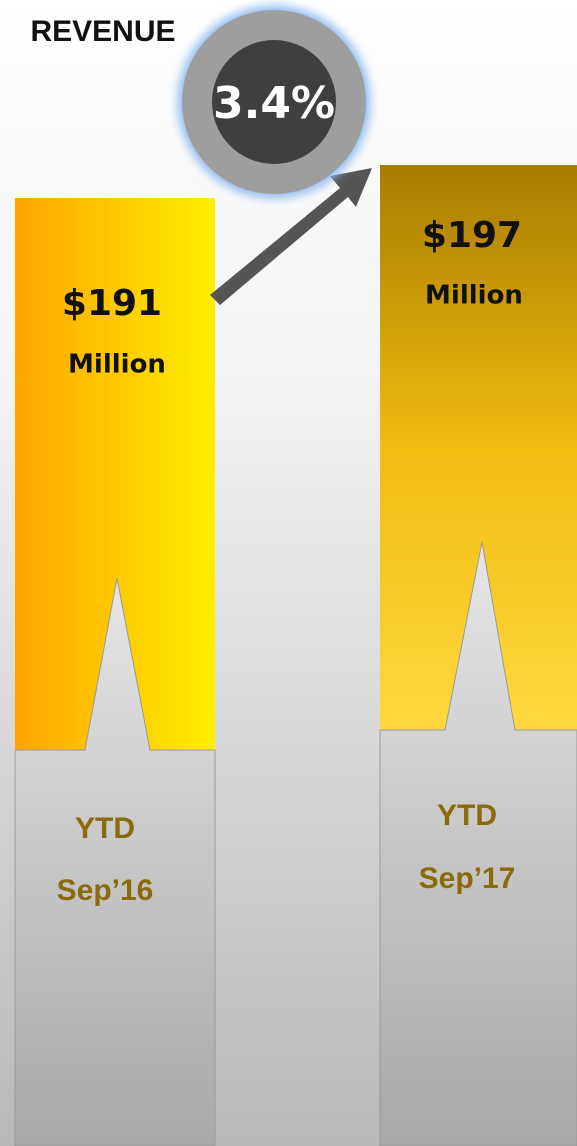 The height and width of the screenshot is (1146, 577). I want to click on period: Sep’17, so click(467, 878).